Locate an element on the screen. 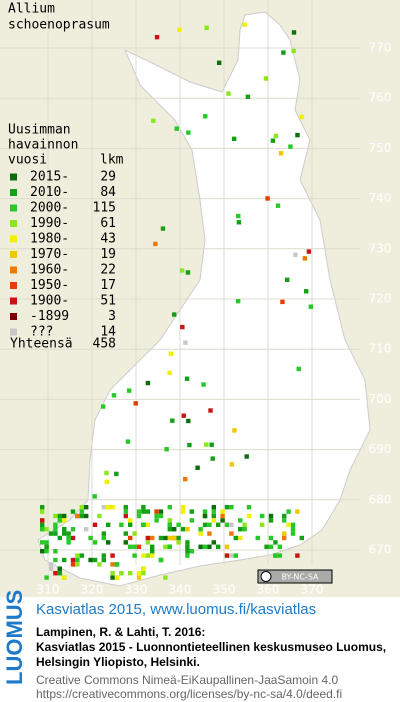 The height and width of the screenshot is (702, 400). legend-heading: Uusimman is located at coordinates (39, 130).